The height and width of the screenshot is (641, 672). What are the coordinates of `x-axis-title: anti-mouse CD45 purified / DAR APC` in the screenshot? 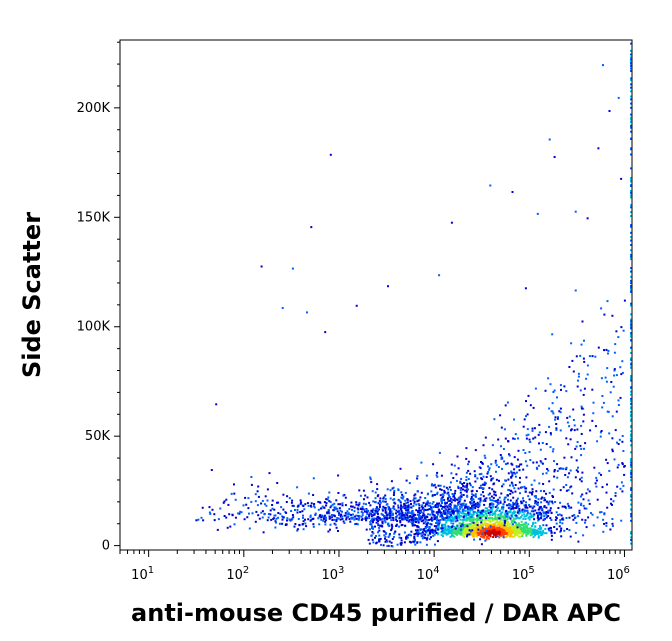 It's located at (376, 613).